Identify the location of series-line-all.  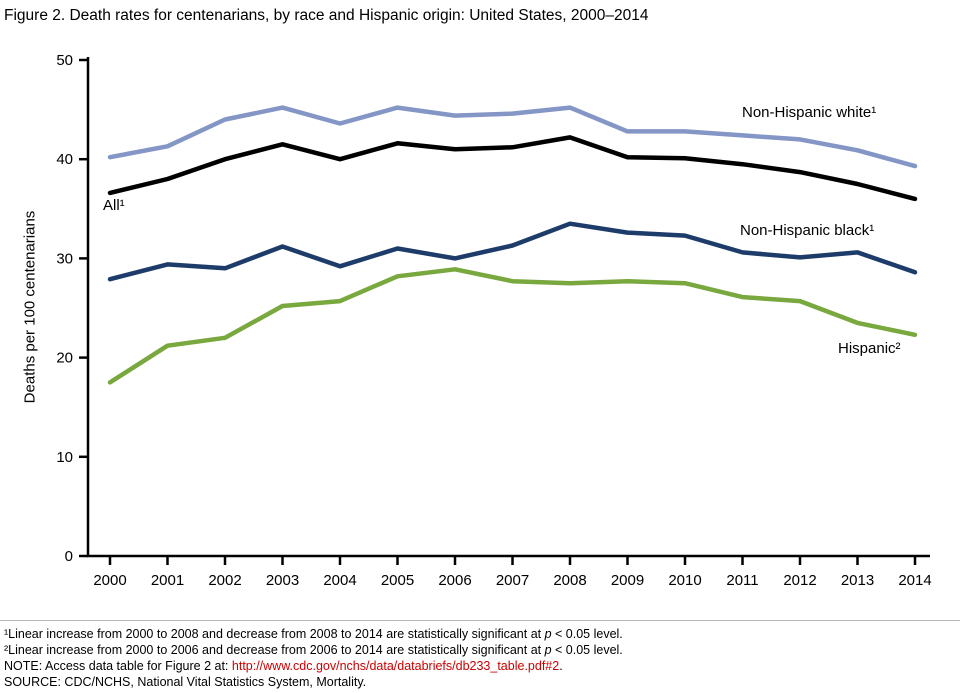
(512, 168).